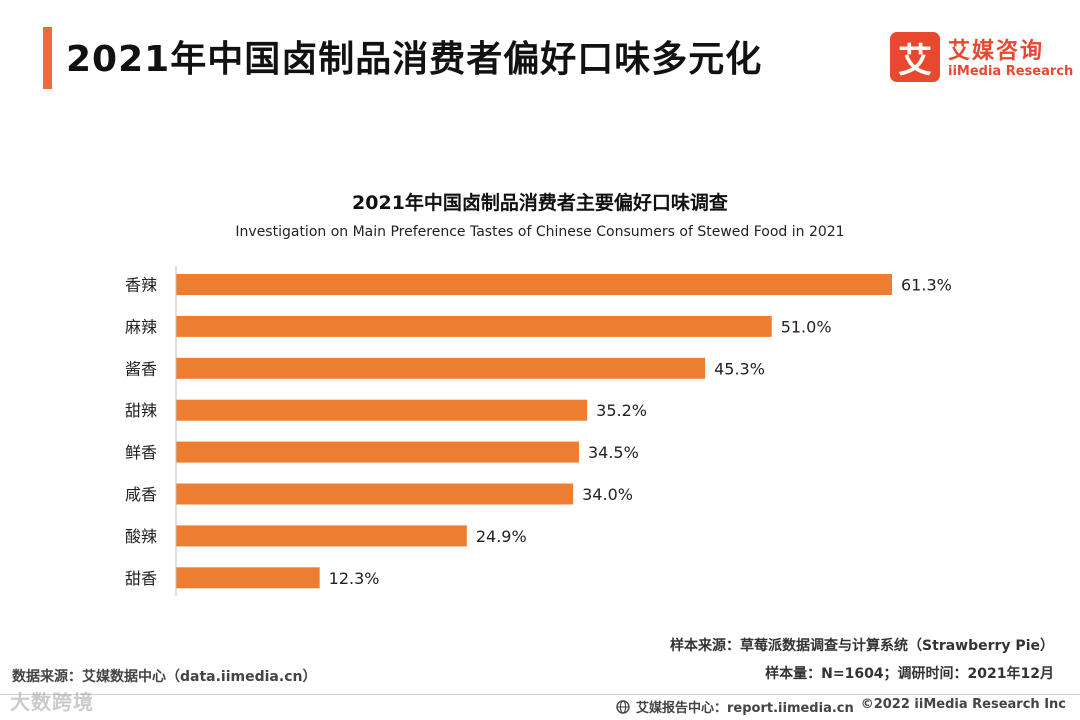 This screenshot has height=720, width=1080. Describe the element at coordinates (739, 368) in the screenshot. I see `data-label: 45.3%` at that location.